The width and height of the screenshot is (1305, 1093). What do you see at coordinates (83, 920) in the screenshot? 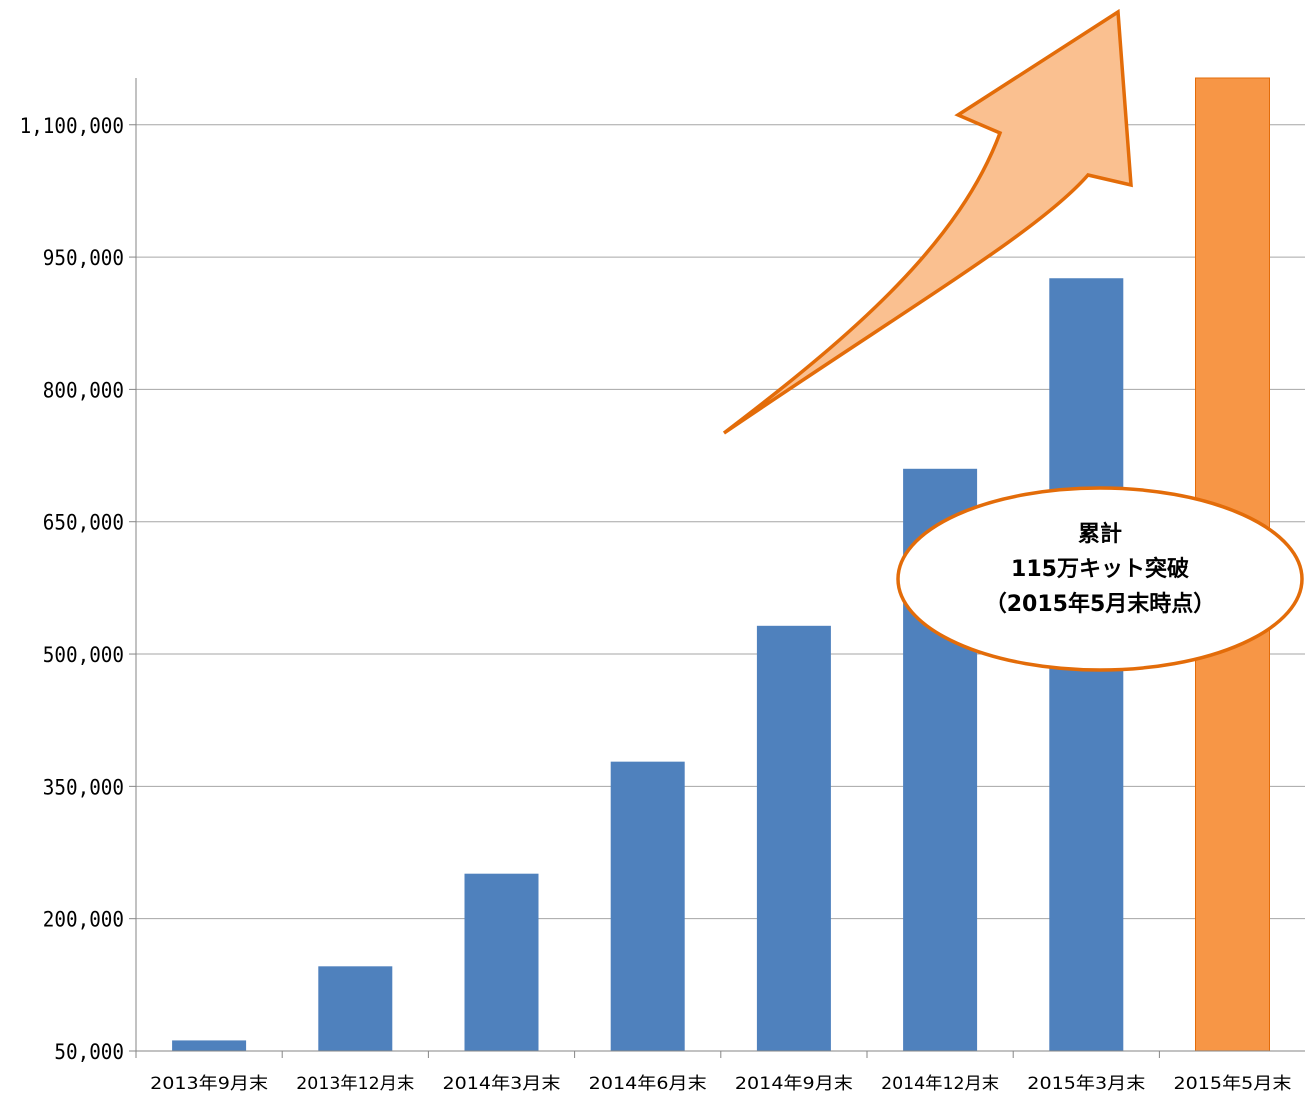
I see `y-tick-label: 200,000` at bounding box center [83, 920].